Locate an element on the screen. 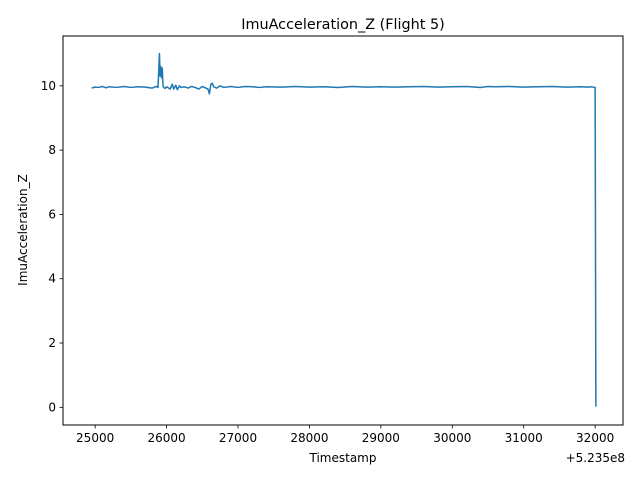 The width and height of the screenshot is (640, 480). y-tick-label: 2 is located at coordinates (52, 343).